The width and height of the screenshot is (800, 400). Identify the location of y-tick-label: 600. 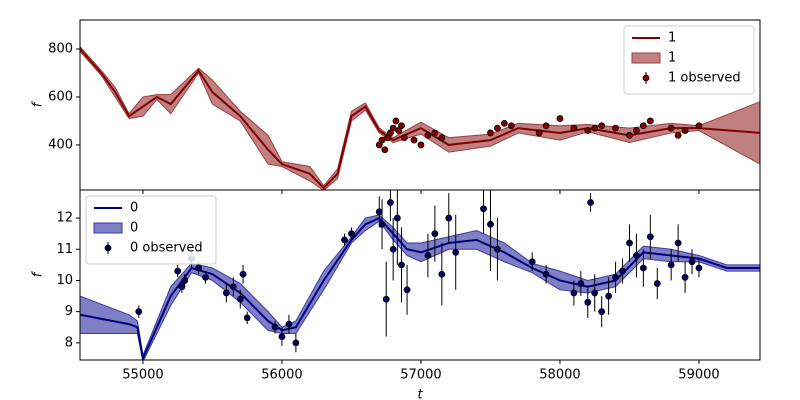
(60, 96).